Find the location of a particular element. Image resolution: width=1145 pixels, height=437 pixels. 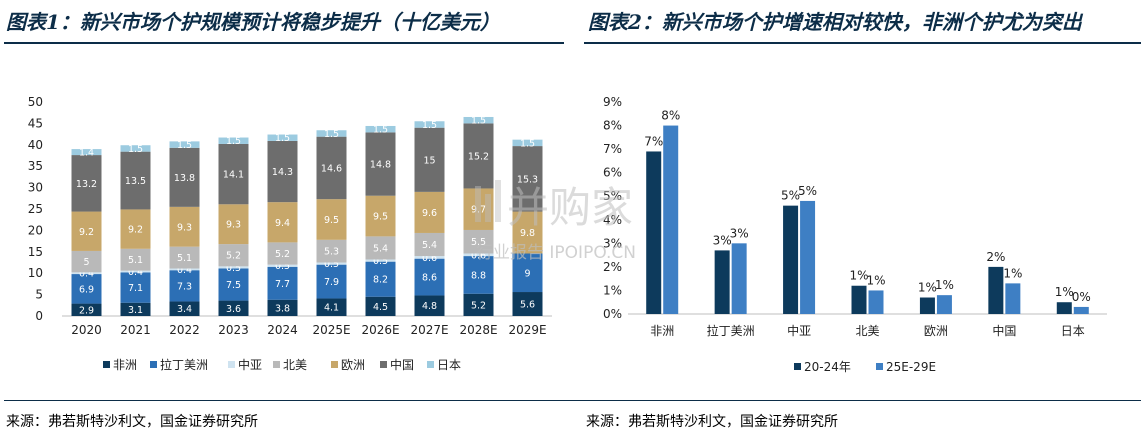

left-chart-title: 图表1：新兴市场个护规模预计将稳步提升（十亿美元） is located at coordinates (253, 22).